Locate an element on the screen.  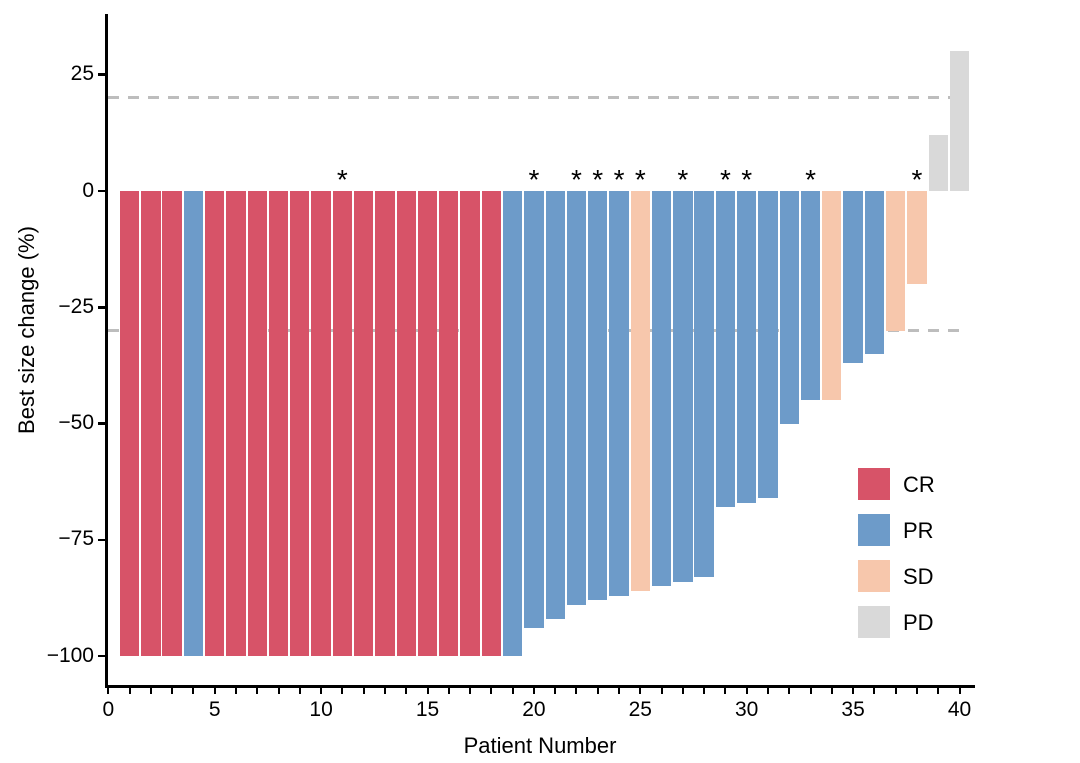
y-tick-label--100: −100 is located at coordinates (70, 655).